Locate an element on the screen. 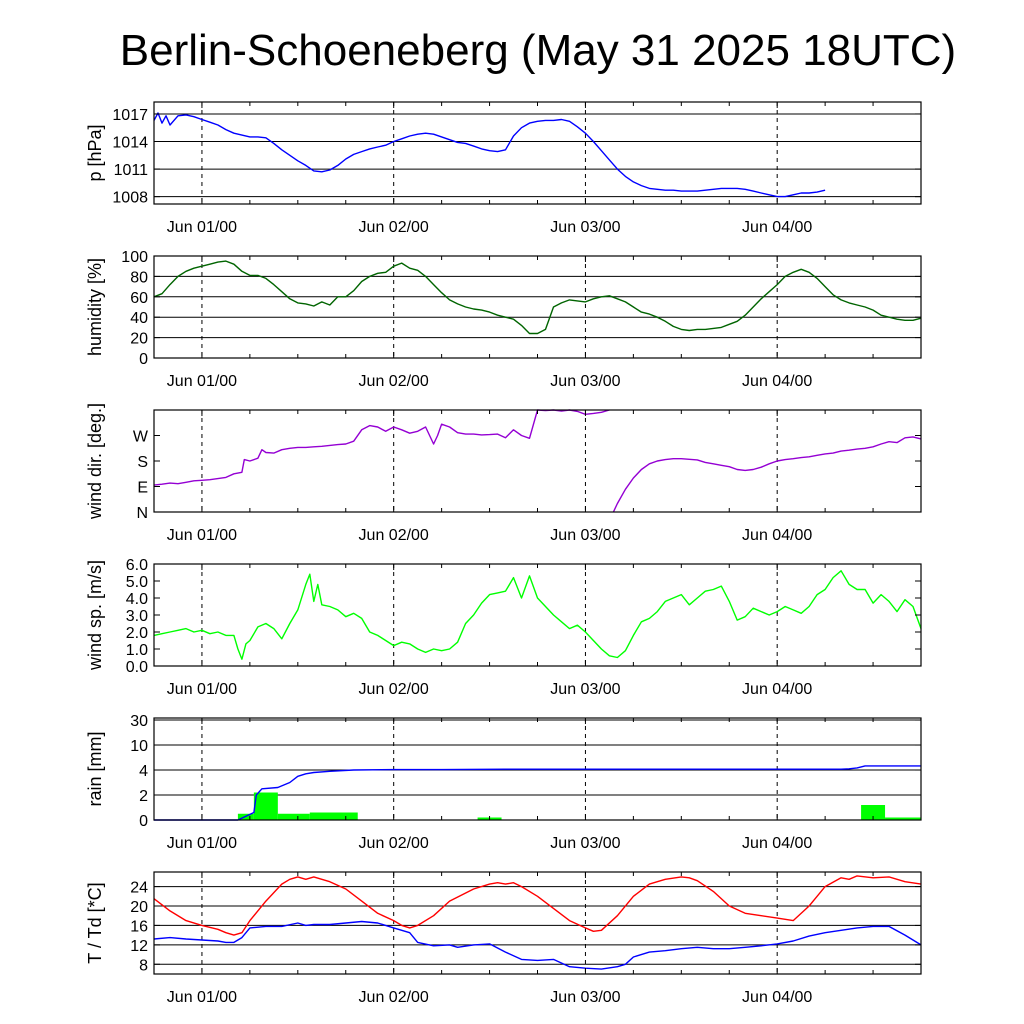  rain-accum-line is located at coordinates (537, 793).